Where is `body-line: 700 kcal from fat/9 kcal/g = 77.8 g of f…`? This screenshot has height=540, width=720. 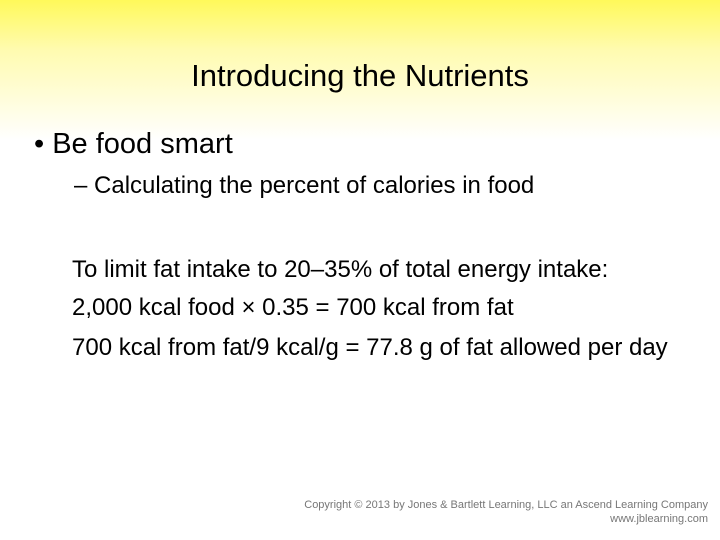 body-line: 700 kcal from fat/9 kcal/g = 77.8 g of f… is located at coordinates (370, 347).